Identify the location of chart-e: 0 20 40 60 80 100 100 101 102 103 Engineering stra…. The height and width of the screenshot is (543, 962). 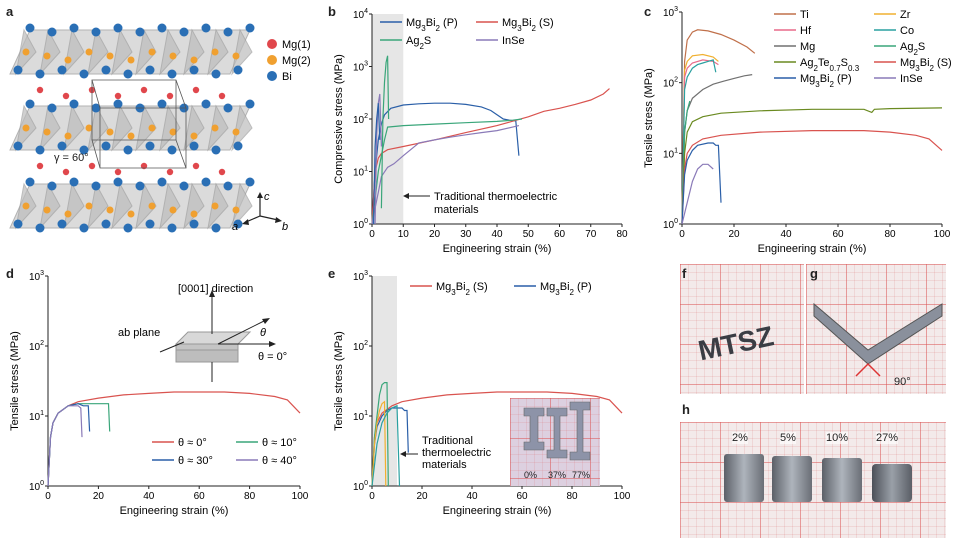
(482, 393).